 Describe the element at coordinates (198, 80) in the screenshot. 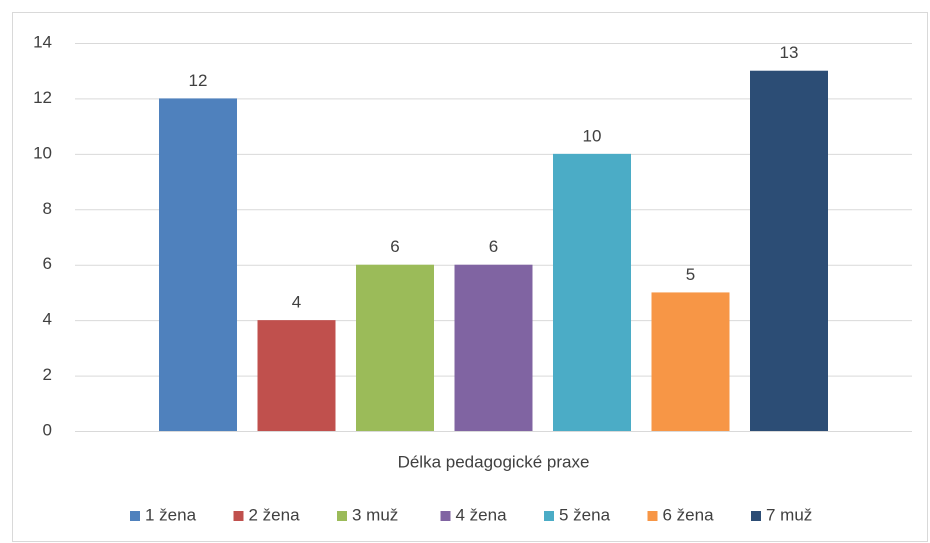

I see `data-label: 12` at that location.